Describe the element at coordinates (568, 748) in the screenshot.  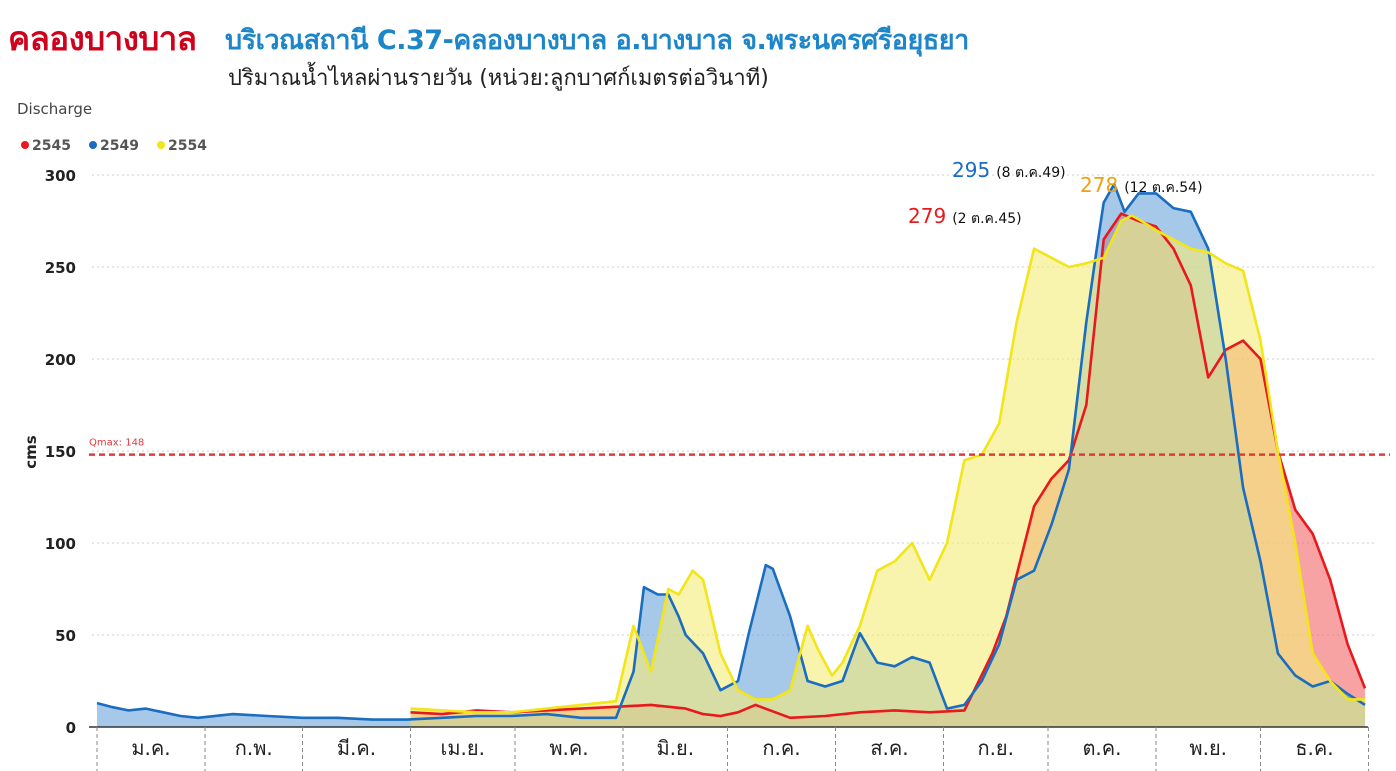
I see `x-tick-label: พ.ค.` at that location.